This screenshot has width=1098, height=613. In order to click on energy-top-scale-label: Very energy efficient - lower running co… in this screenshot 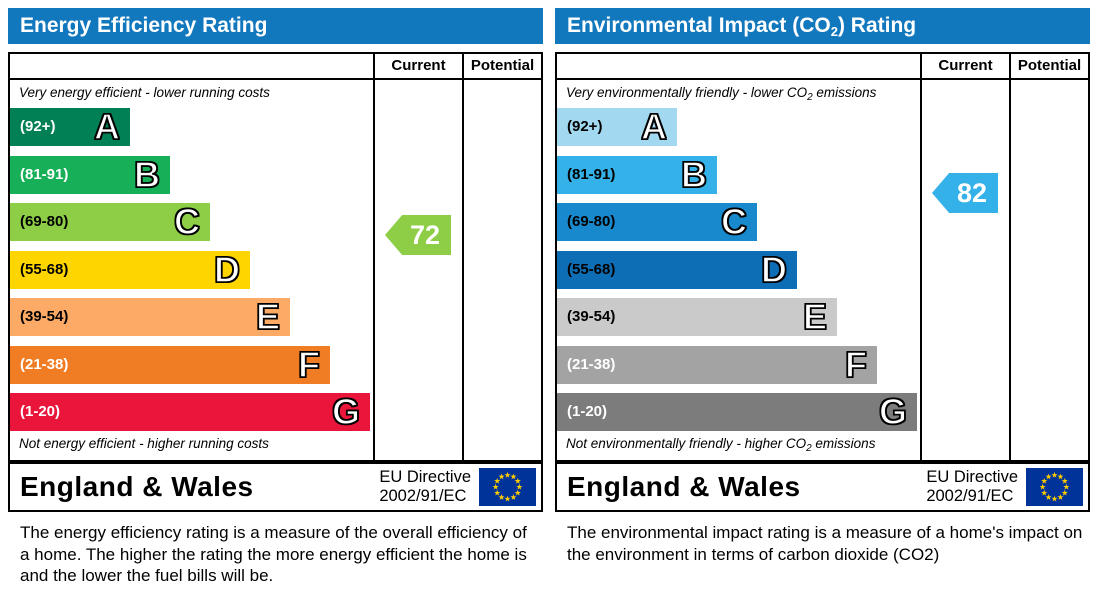, I will do `click(144, 92)`.